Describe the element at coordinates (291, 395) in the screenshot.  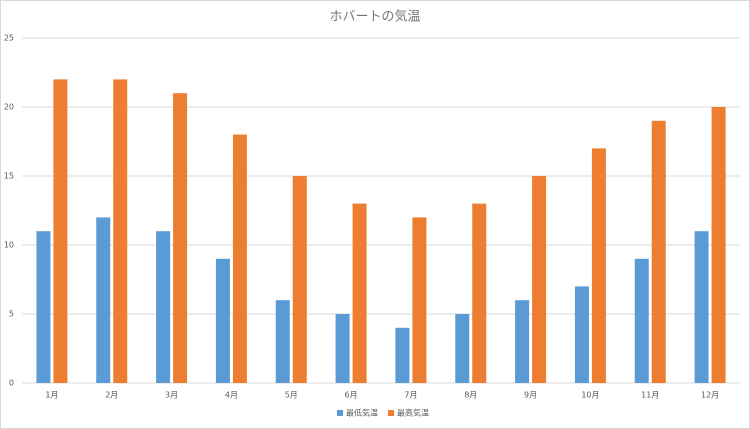
I see `x-tick-label: 5月` at that location.